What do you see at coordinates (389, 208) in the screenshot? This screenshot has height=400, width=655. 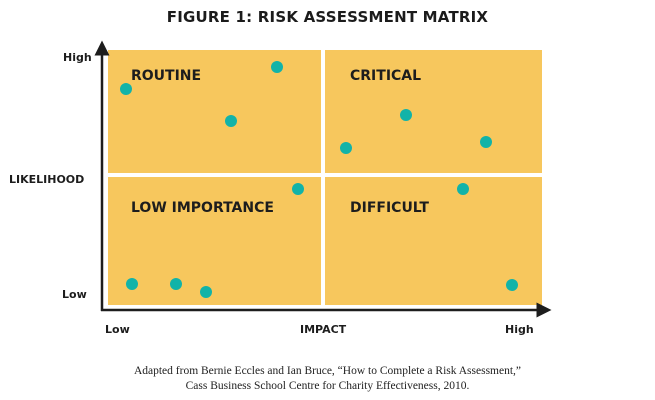 I see `quadrant-label-difficult: DIFFICULT` at bounding box center [389, 208].